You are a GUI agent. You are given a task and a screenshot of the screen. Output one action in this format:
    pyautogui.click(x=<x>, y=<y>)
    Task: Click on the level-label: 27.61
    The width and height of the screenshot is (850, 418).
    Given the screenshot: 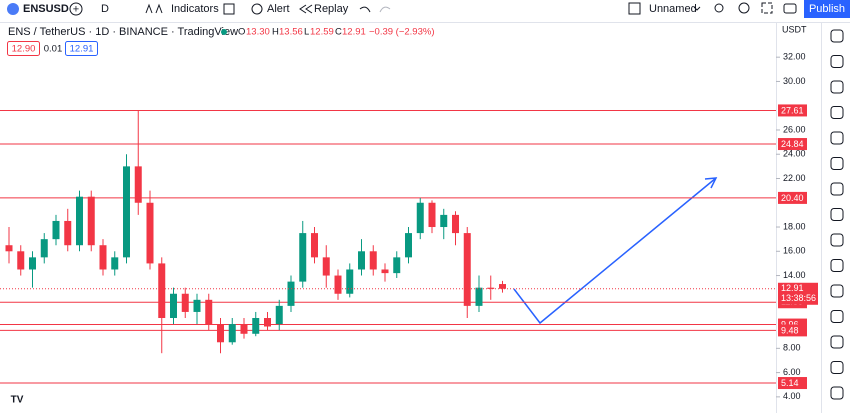 What is the action you would take?
    pyautogui.click(x=792, y=110)
    